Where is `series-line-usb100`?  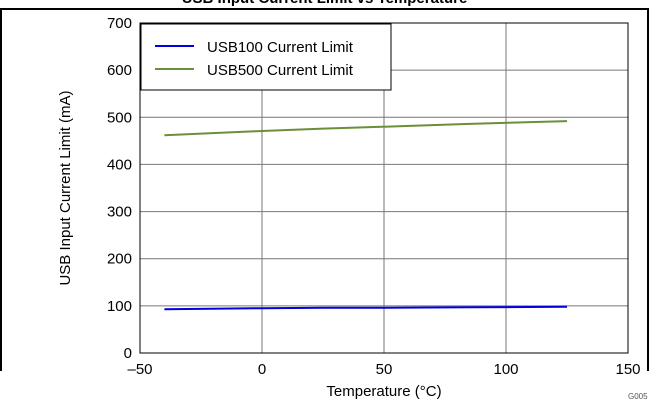 series-line-usb100 is located at coordinates (366, 308).